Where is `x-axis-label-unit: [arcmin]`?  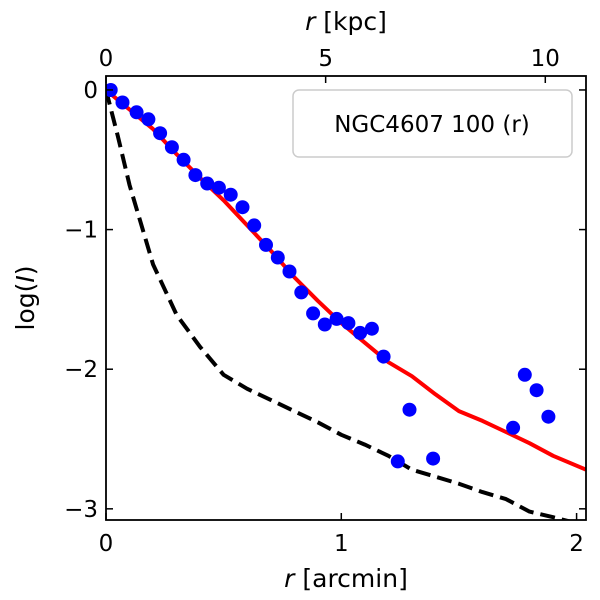 x-axis-label-unit: [arcmin] is located at coordinates (350, 578).